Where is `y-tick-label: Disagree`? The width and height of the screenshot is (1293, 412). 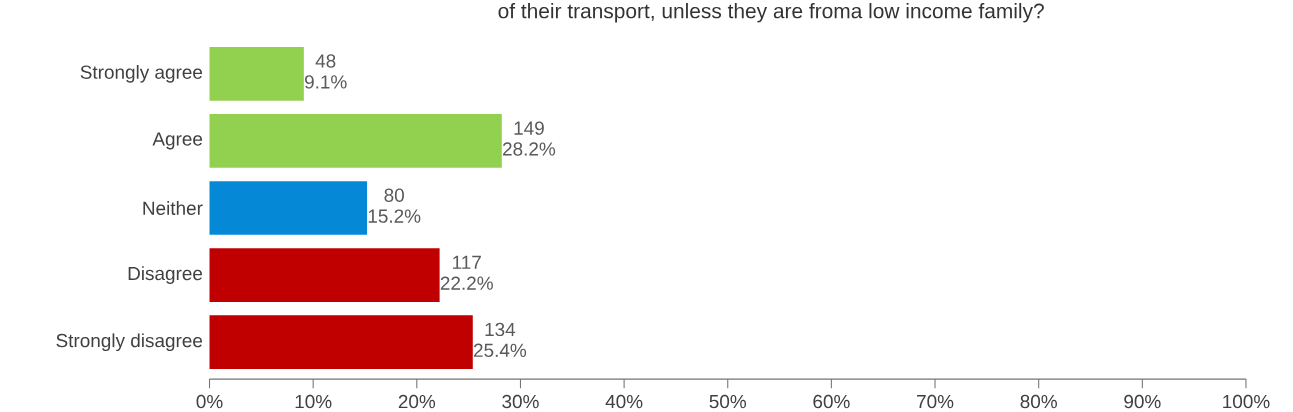 y-tick-label: Disagree is located at coordinates (165, 275).